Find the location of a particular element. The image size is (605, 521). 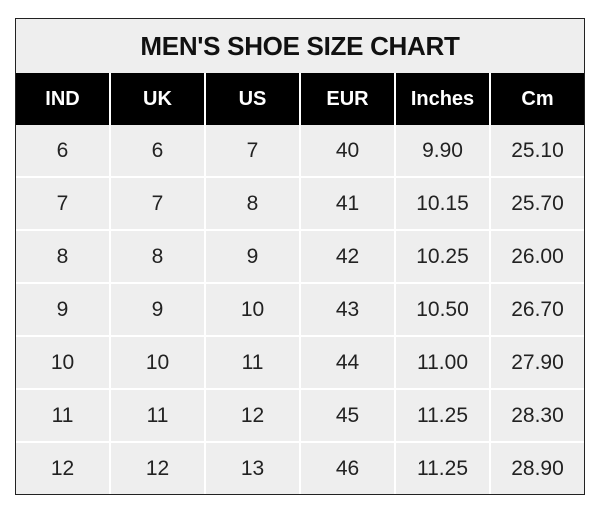

table-cell-us: 11 is located at coordinates (253, 363).